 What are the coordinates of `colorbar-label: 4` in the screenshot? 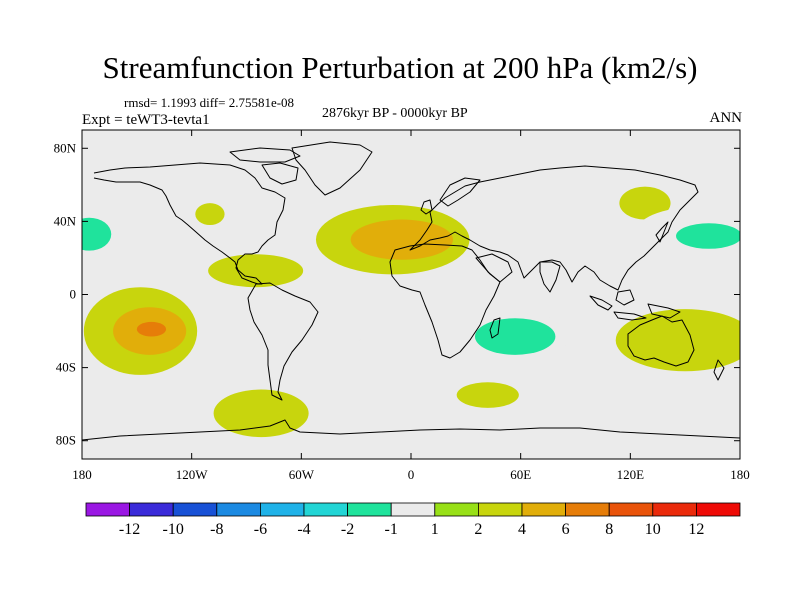 It's located at (522, 529).